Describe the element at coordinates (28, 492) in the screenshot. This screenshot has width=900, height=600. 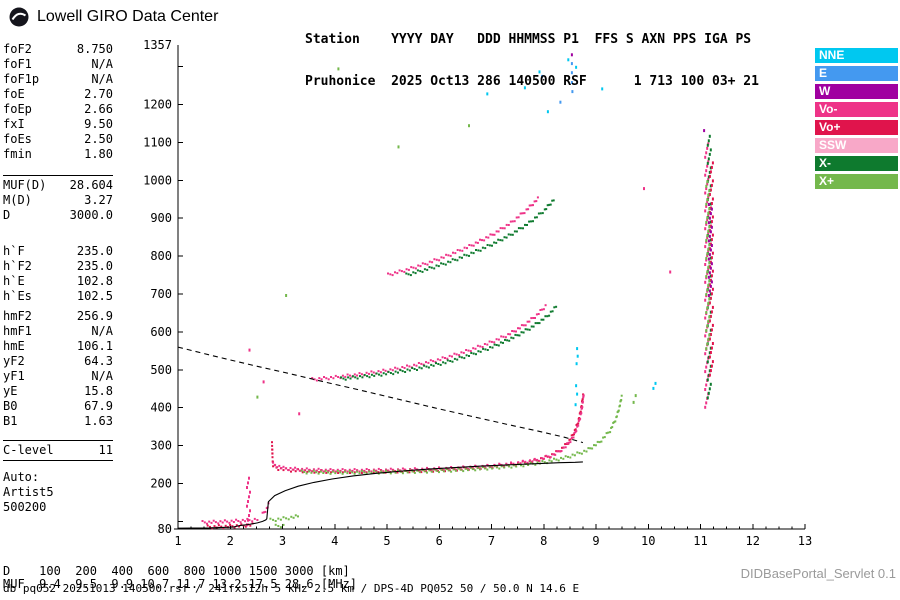
I see `param-line: Artist5` at that location.